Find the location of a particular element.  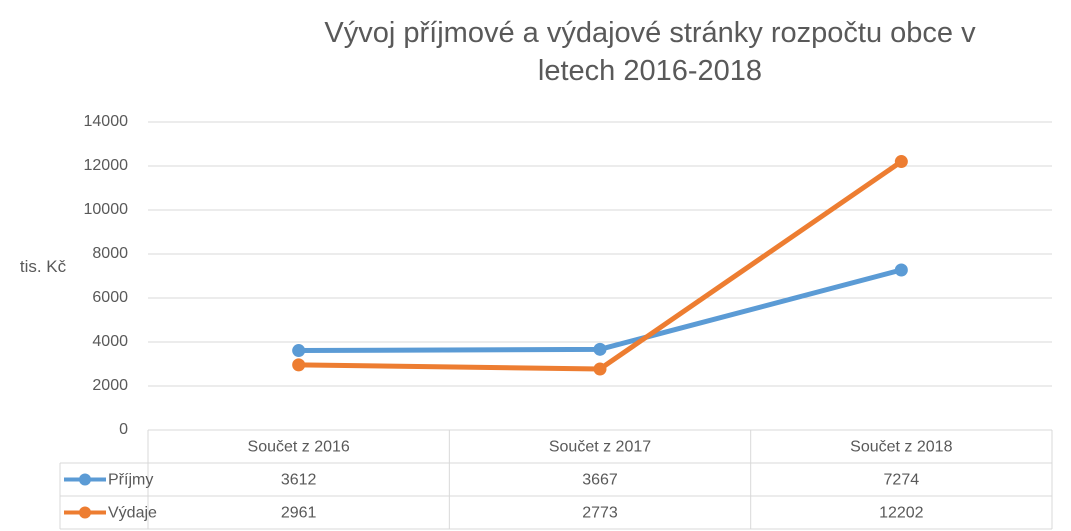

y-tick-label: 0 is located at coordinates (123, 429).